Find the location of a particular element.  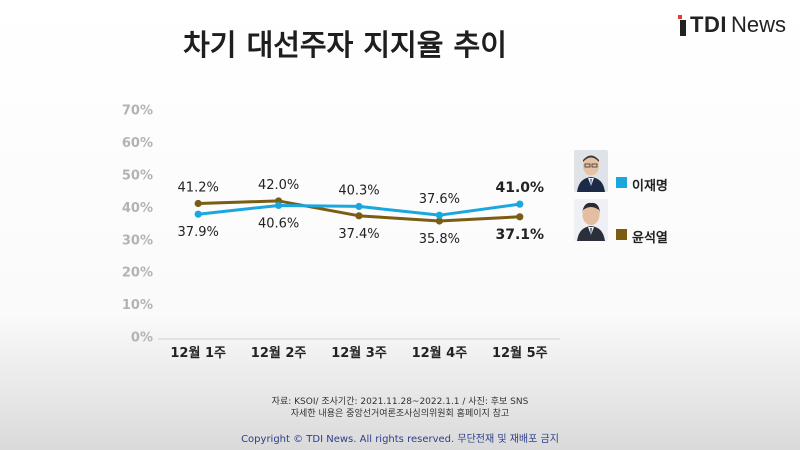

y-tick-label: 10% is located at coordinates (137, 305).